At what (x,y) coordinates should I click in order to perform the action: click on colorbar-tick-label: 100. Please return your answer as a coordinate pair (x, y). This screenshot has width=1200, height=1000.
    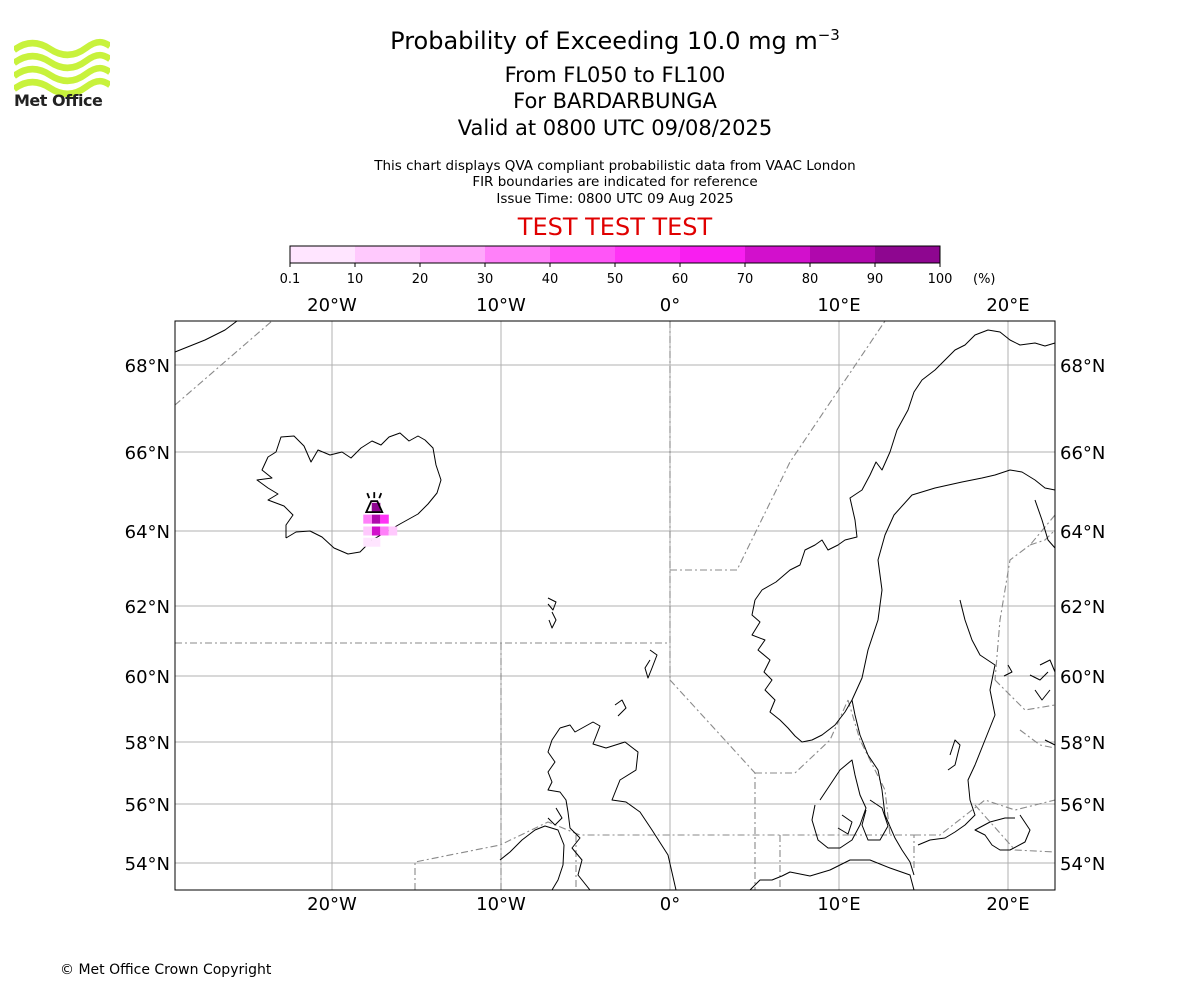
    Looking at the image, I should click on (940, 279).